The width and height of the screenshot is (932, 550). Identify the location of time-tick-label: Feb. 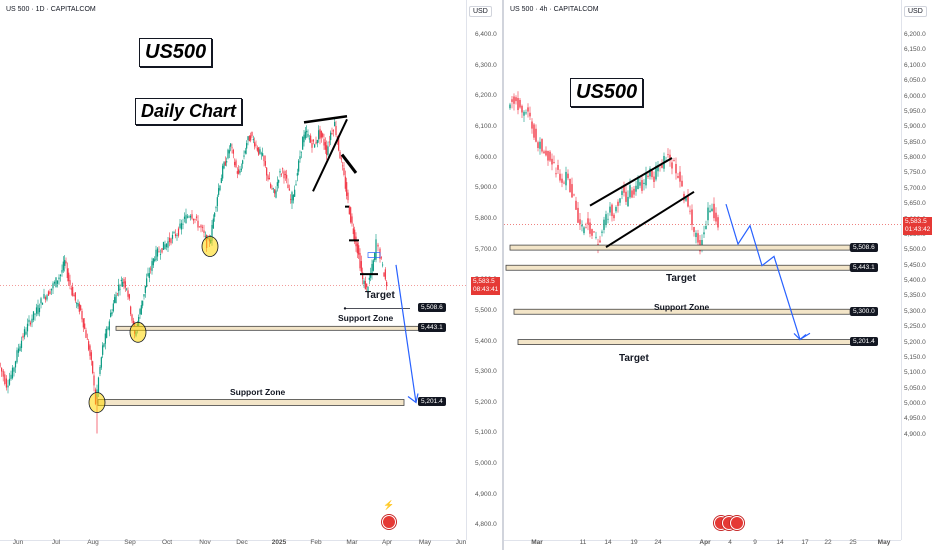
(316, 542).